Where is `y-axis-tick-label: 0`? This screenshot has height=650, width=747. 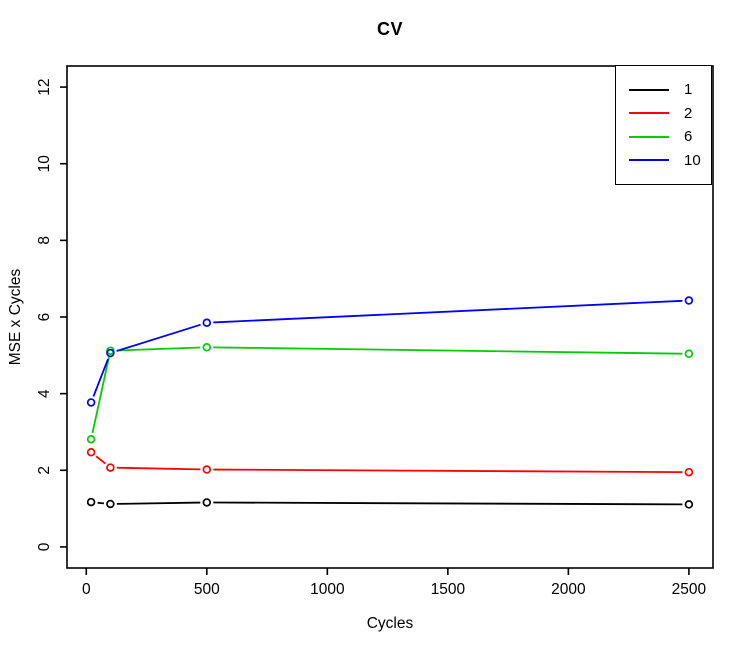 y-axis-tick-label: 0 is located at coordinates (44, 546).